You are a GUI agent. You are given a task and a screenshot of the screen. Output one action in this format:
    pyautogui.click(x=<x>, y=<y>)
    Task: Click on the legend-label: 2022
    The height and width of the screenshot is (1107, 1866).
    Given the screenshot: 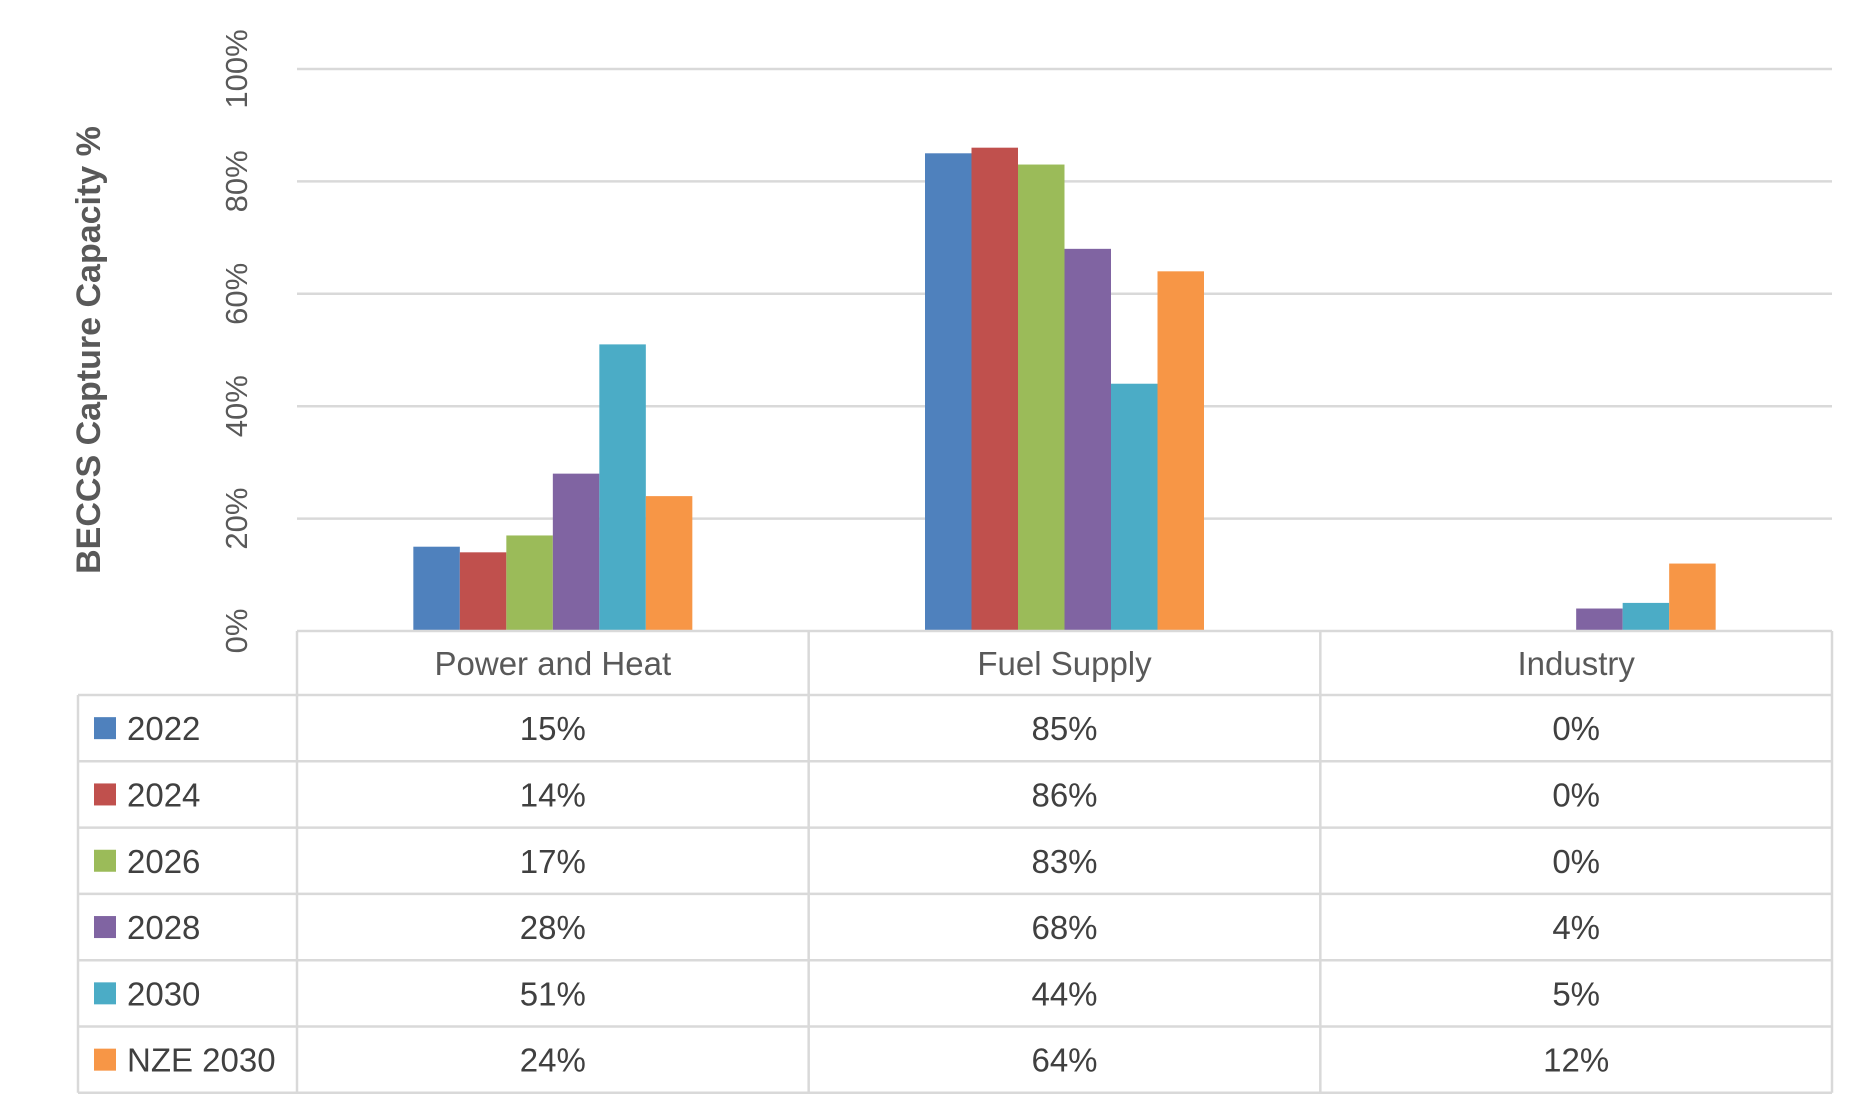 What is the action you would take?
    pyautogui.click(x=163, y=728)
    